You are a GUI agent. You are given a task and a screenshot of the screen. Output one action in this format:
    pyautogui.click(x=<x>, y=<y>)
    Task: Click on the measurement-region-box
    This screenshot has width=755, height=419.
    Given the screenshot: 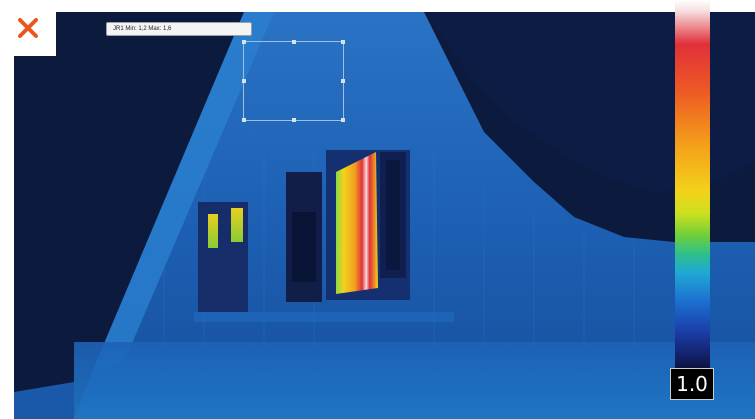 What is the action you would take?
    pyautogui.click(x=293, y=81)
    